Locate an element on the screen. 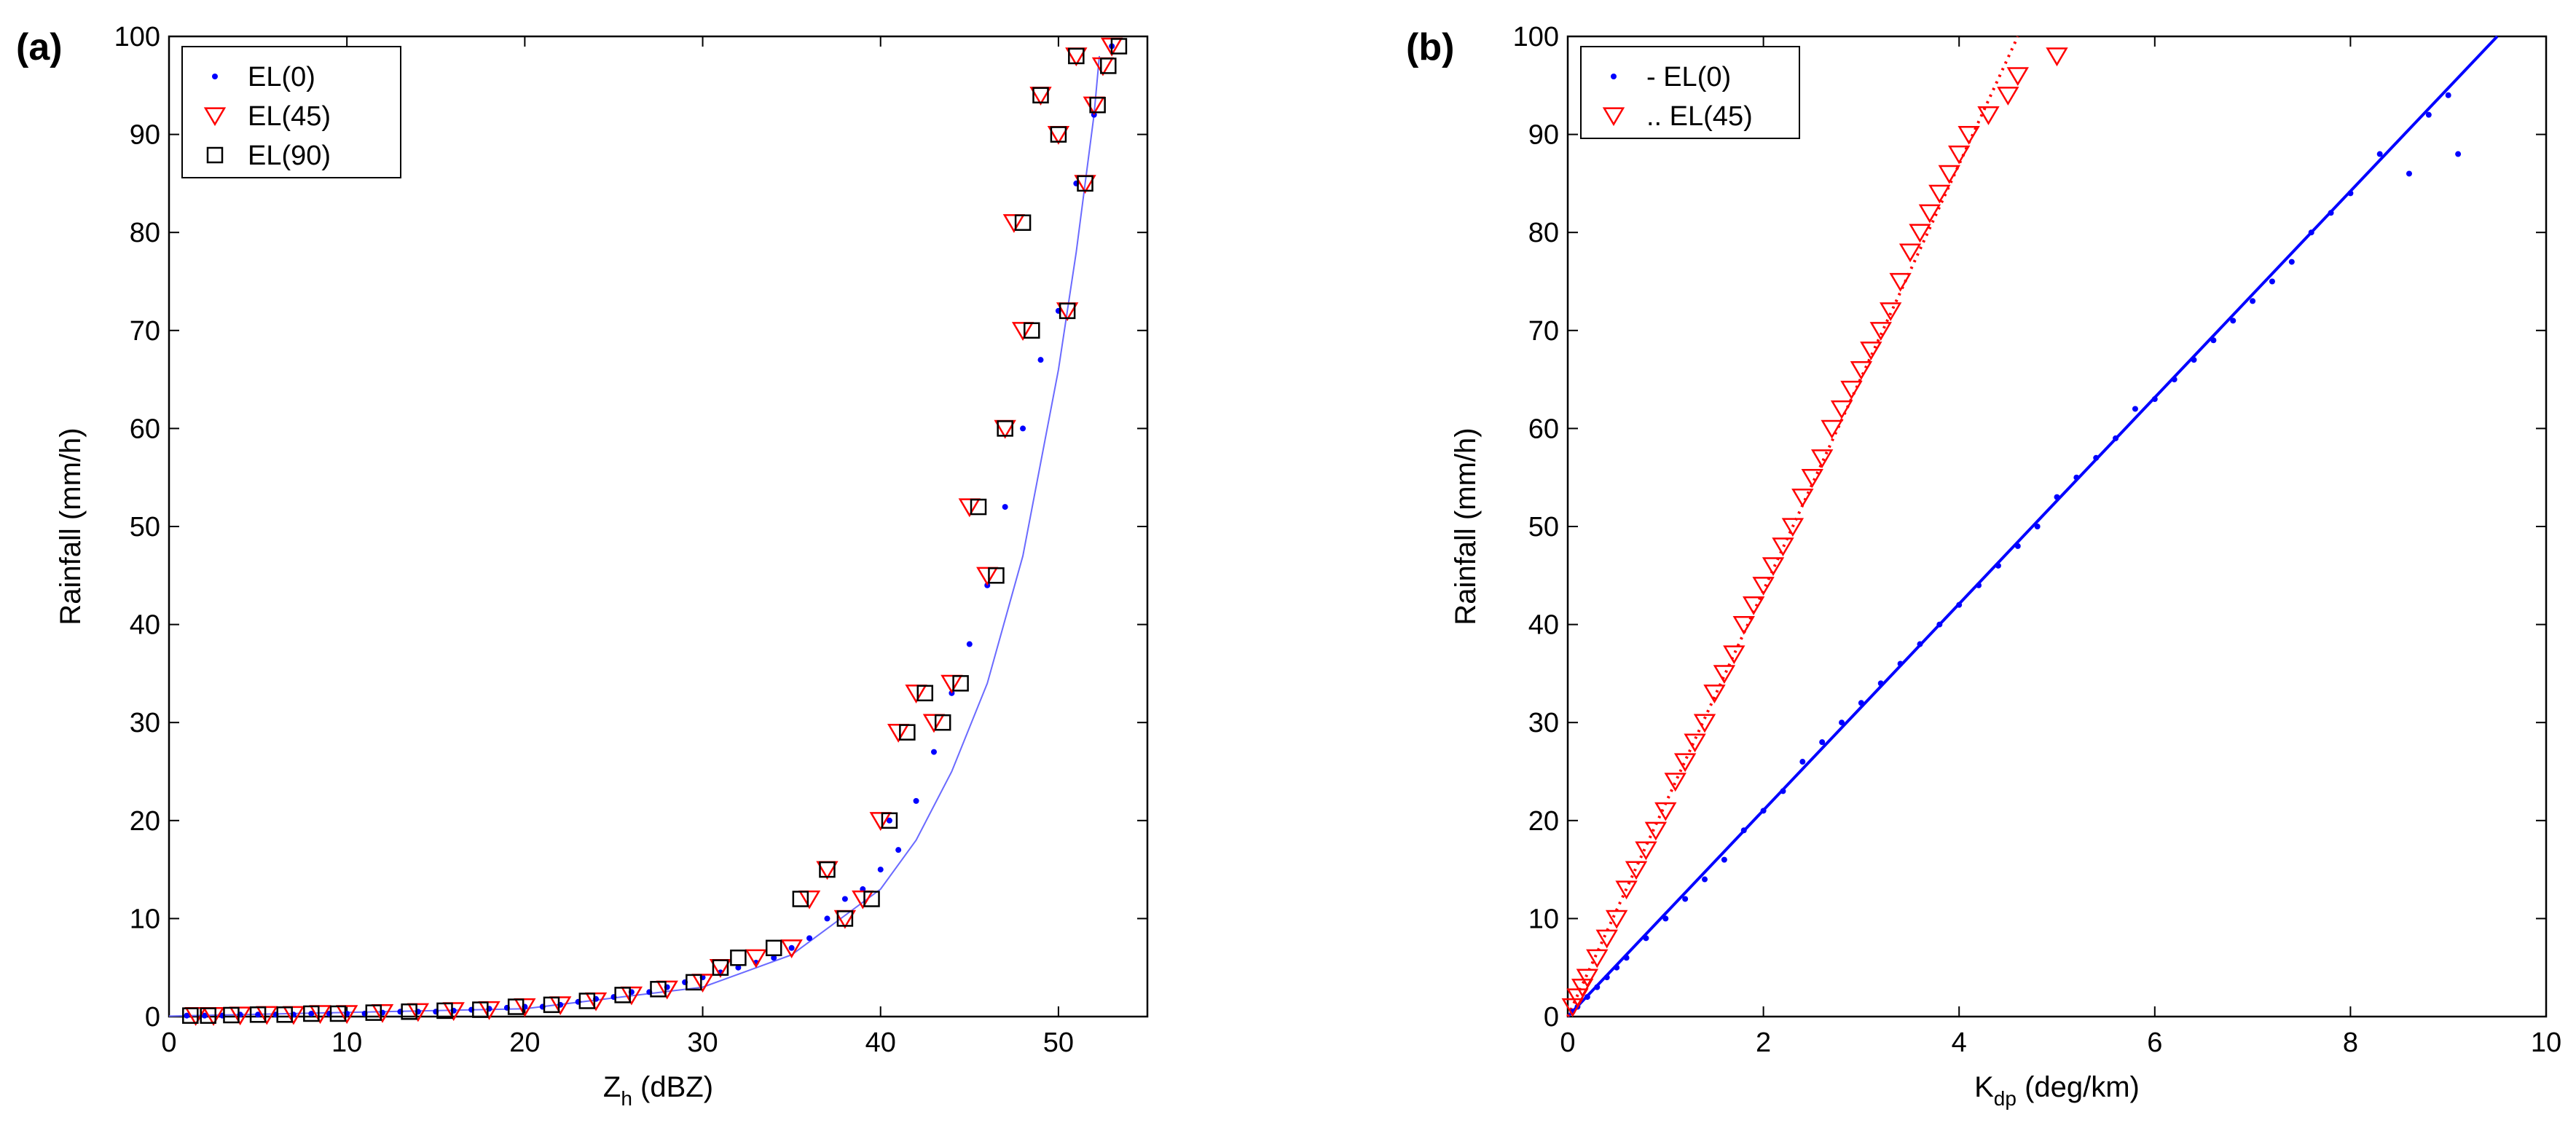 The width and height of the screenshot is (2576, 1136). x-axis-label: Zh (dBZ) is located at coordinates (658, 1090).